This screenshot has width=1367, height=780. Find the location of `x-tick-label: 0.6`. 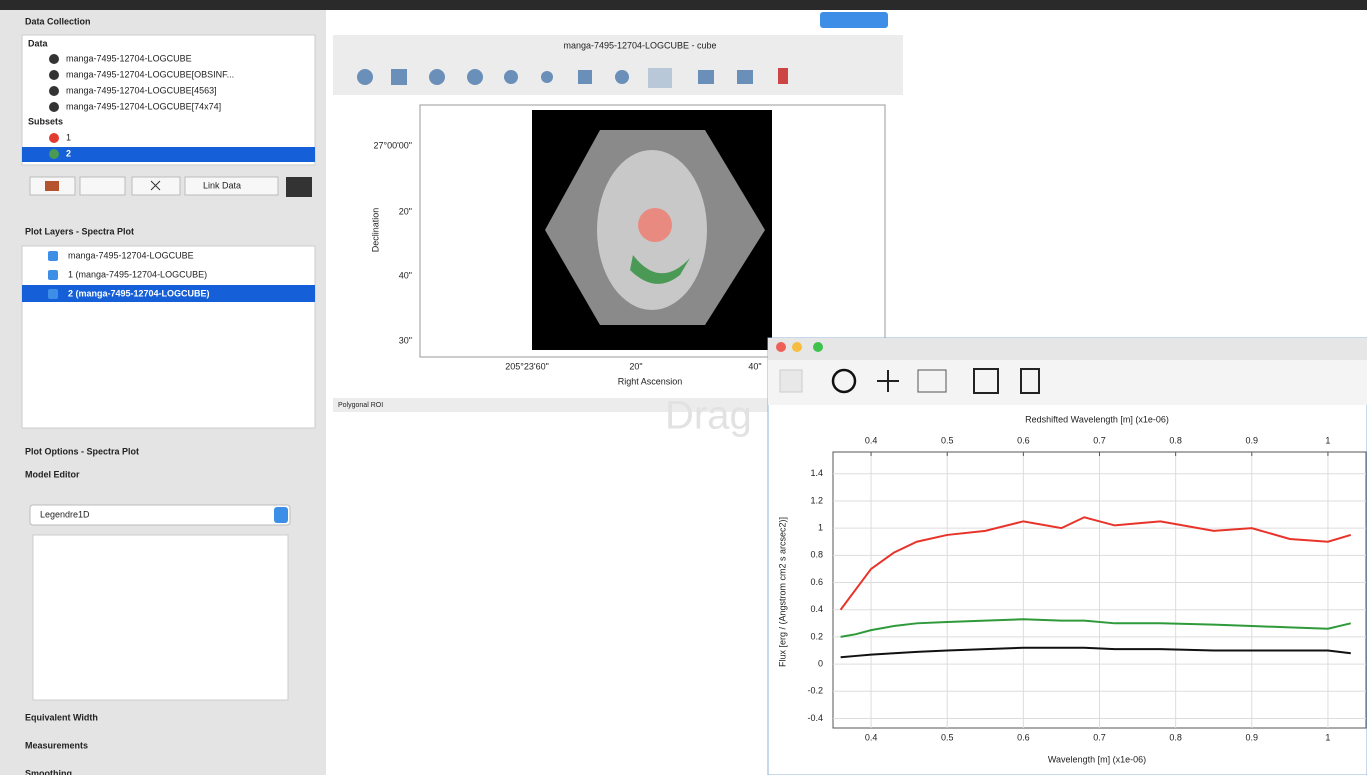

x-tick-label: 0.6 is located at coordinates (1023, 737).